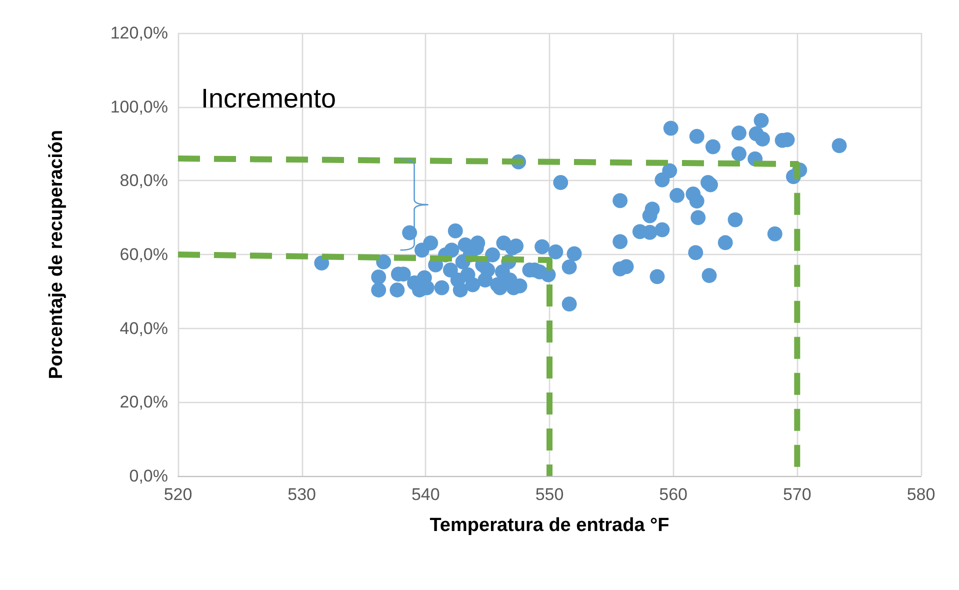  I want to click on x-tick-label: 580, so click(921, 494).